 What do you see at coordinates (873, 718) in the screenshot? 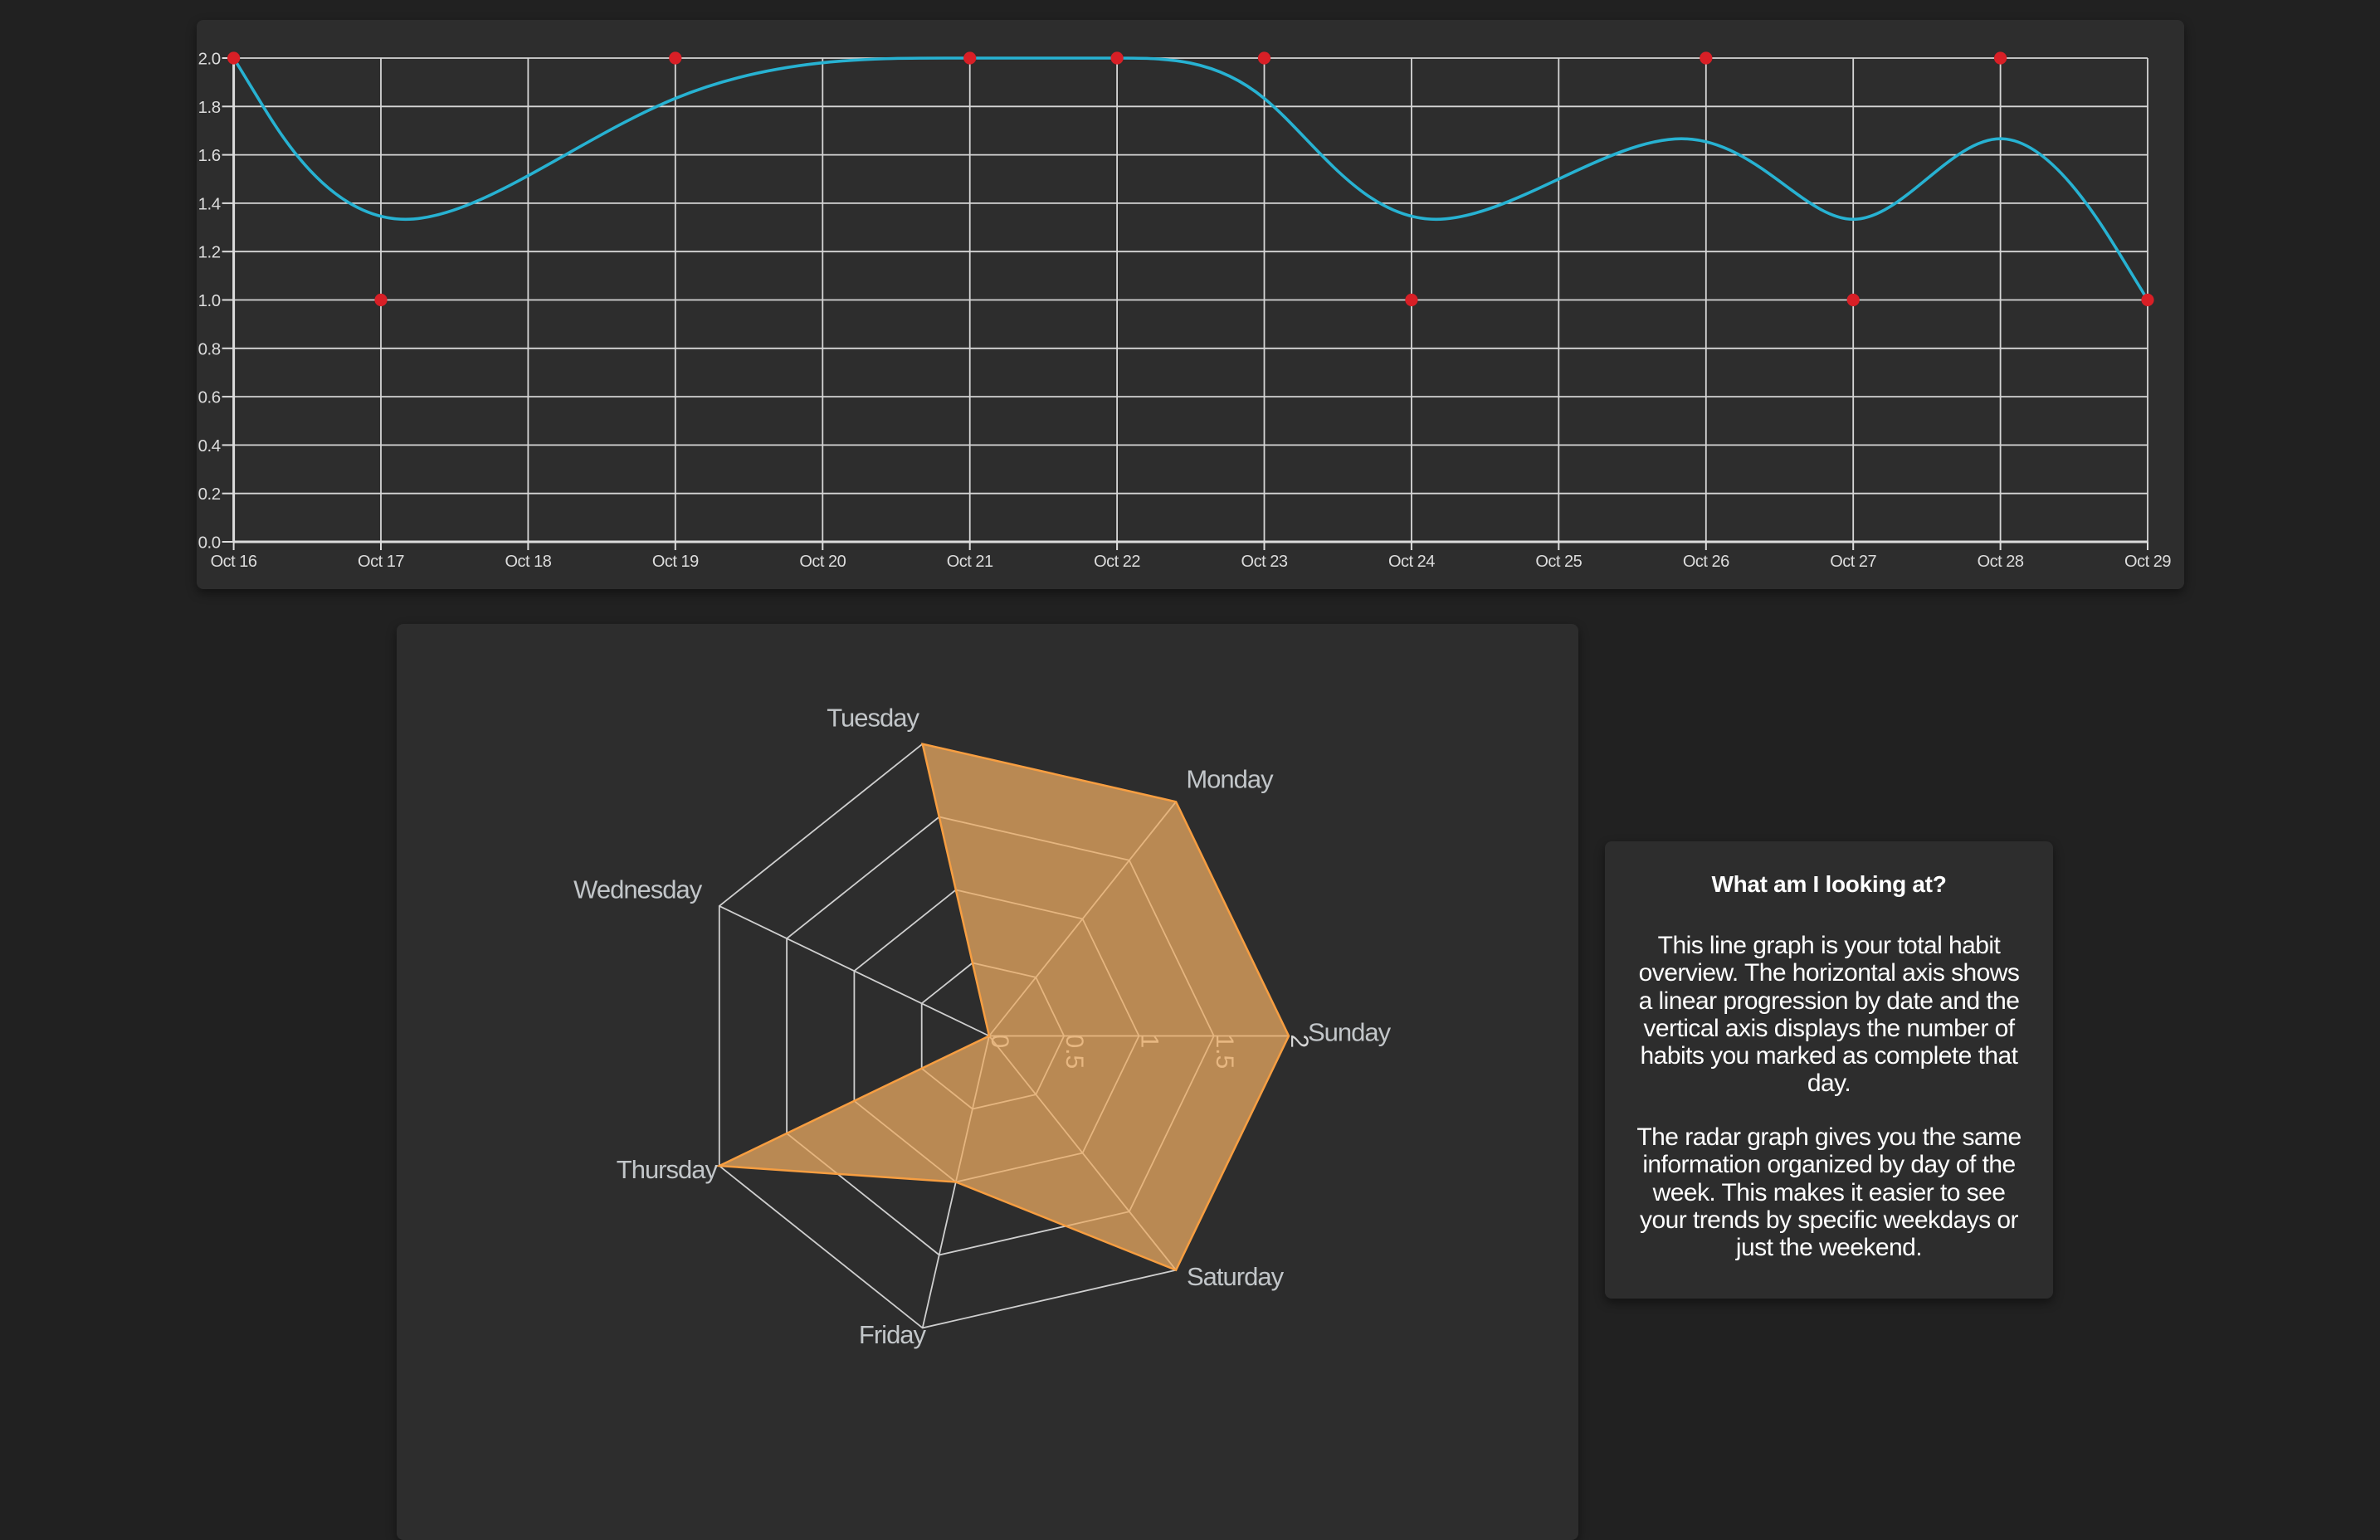
I see `svg-text: Tuesday` at bounding box center [873, 718].